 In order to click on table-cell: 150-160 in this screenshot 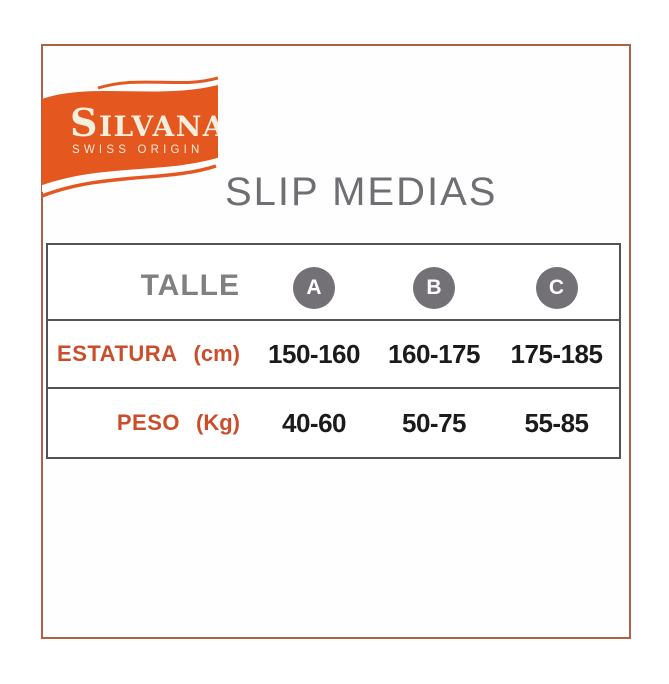, I will do `click(314, 353)`.